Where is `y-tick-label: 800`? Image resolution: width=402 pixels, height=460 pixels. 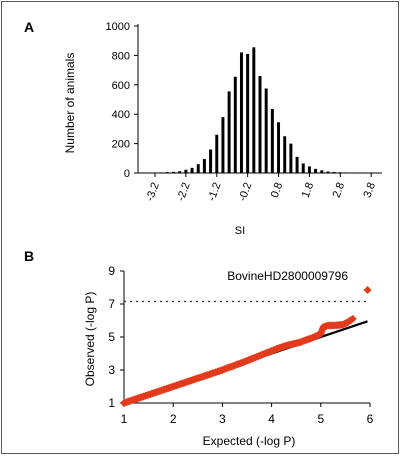 y-tick-label: 800 is located at coordinates (121, 56).